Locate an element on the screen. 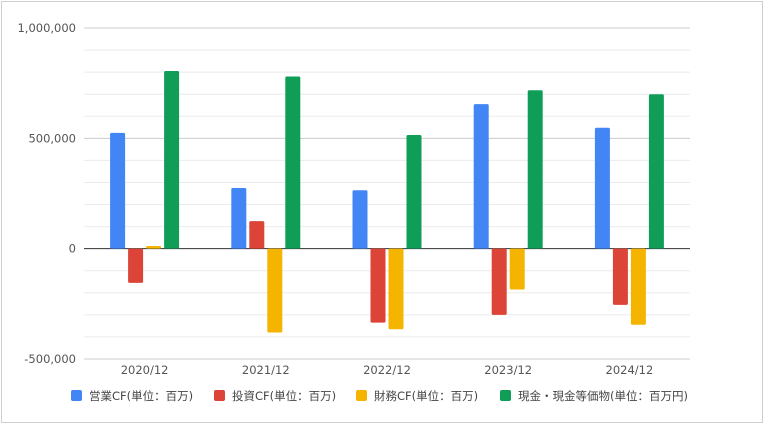 This screenshot has width=766, height=426. legend-label: 現金・現金等価物(単位：百万円) is located at coordinates (603, 396).